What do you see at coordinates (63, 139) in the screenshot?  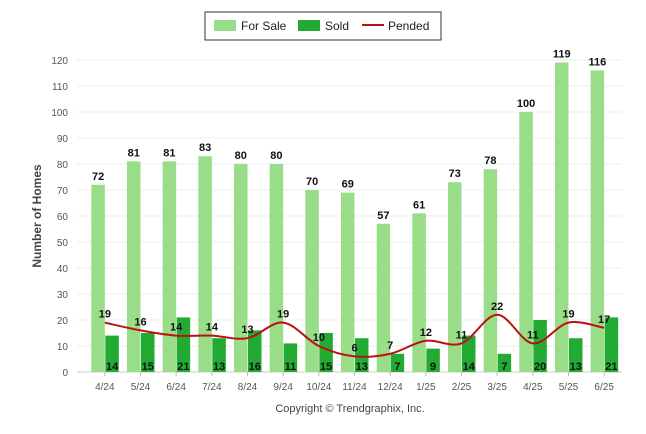 I see `y-tick-label: 90` at bounding box center [63, 139].